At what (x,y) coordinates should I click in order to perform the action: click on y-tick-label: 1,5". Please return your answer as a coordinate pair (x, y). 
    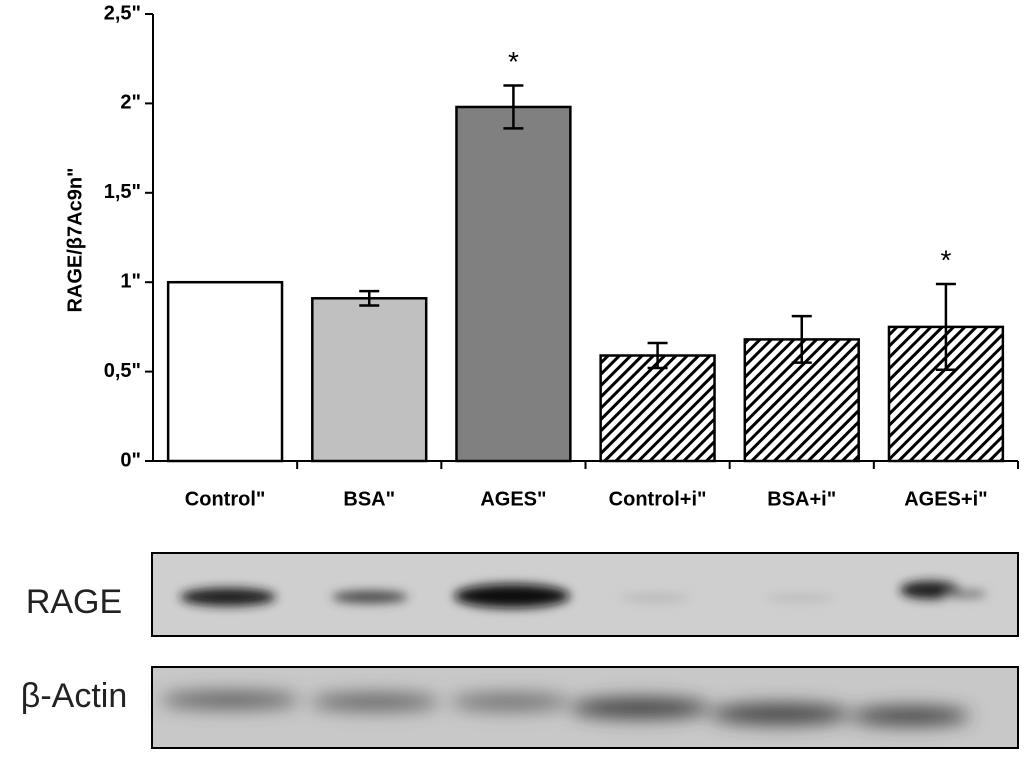
    Looking at the image, I should click on (122, 192).